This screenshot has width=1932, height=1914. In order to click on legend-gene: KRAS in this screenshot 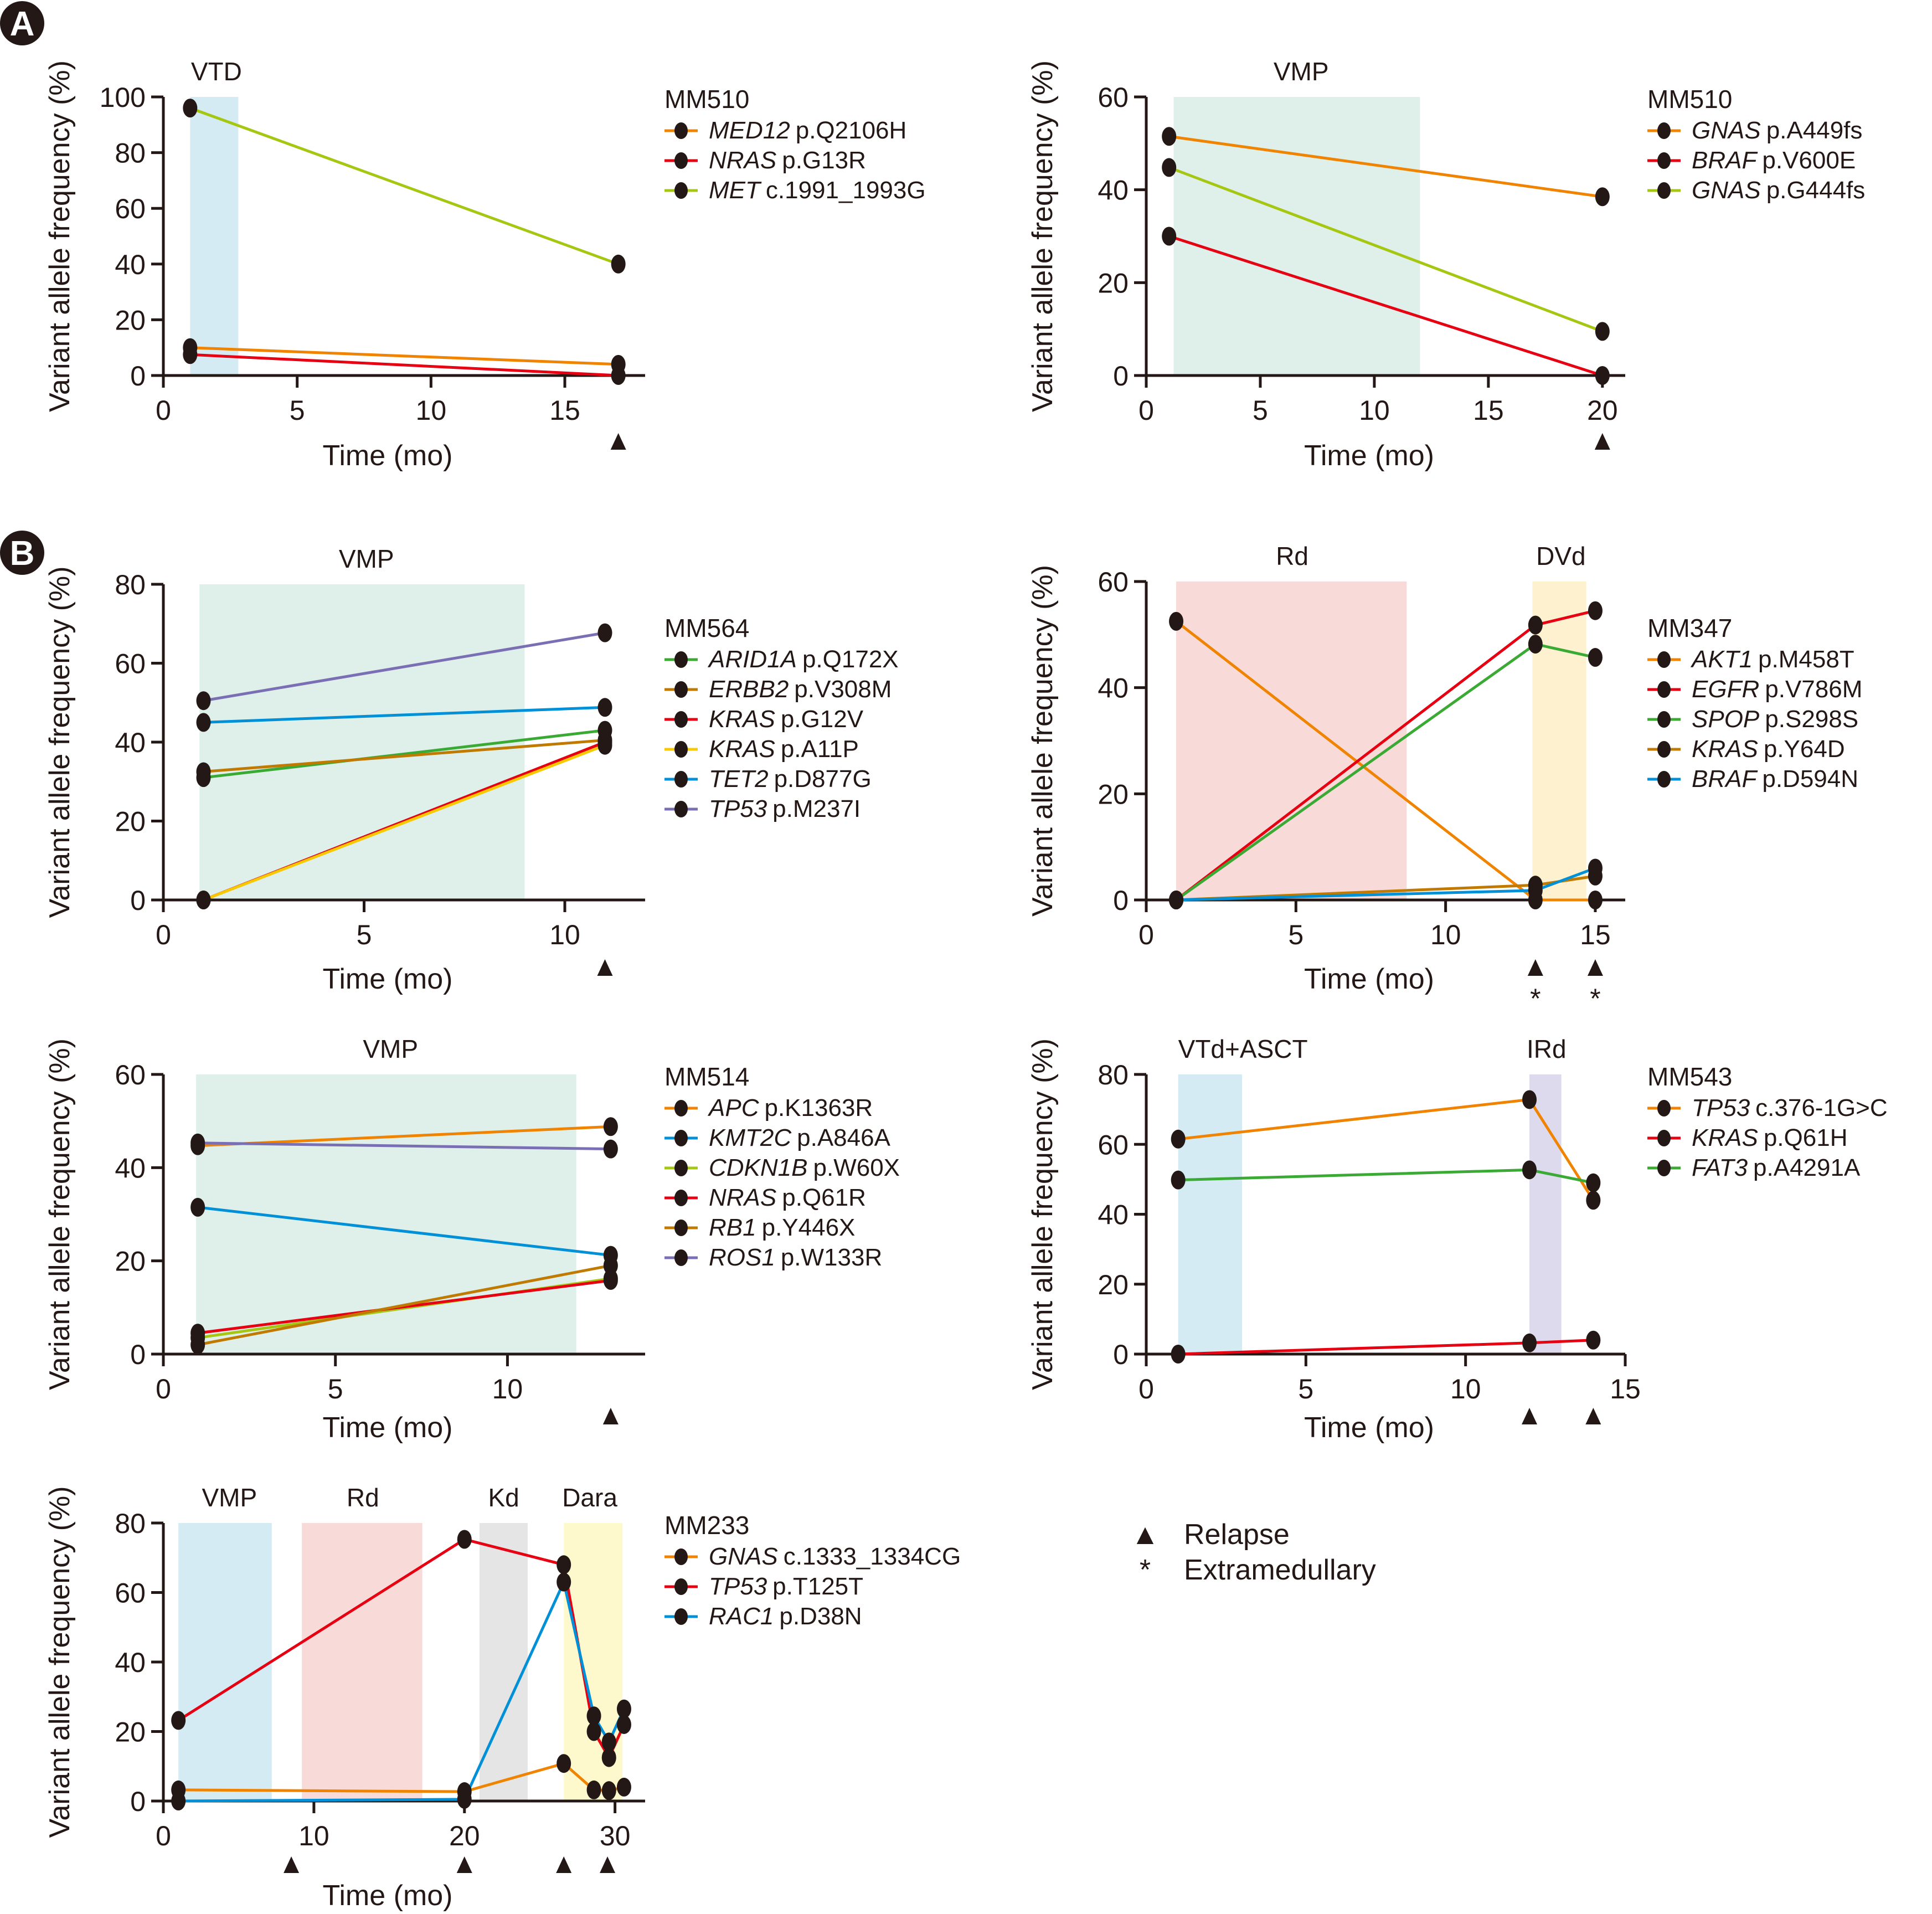, I will do `click(1725, 1137)`.